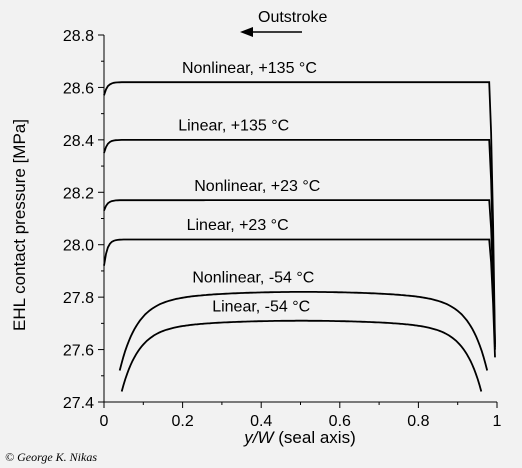  I want to click on series-label-4: Nonlinear, -54 °C, so click(253, 278).